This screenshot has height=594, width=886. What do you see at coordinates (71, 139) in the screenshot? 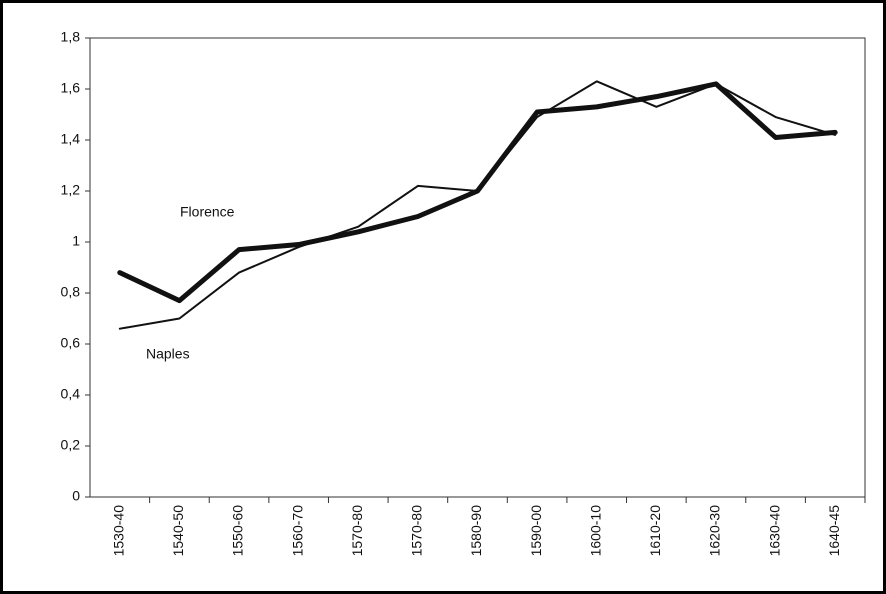
I see `y-tick-label: 1,4` at bounding box center [71, 139].